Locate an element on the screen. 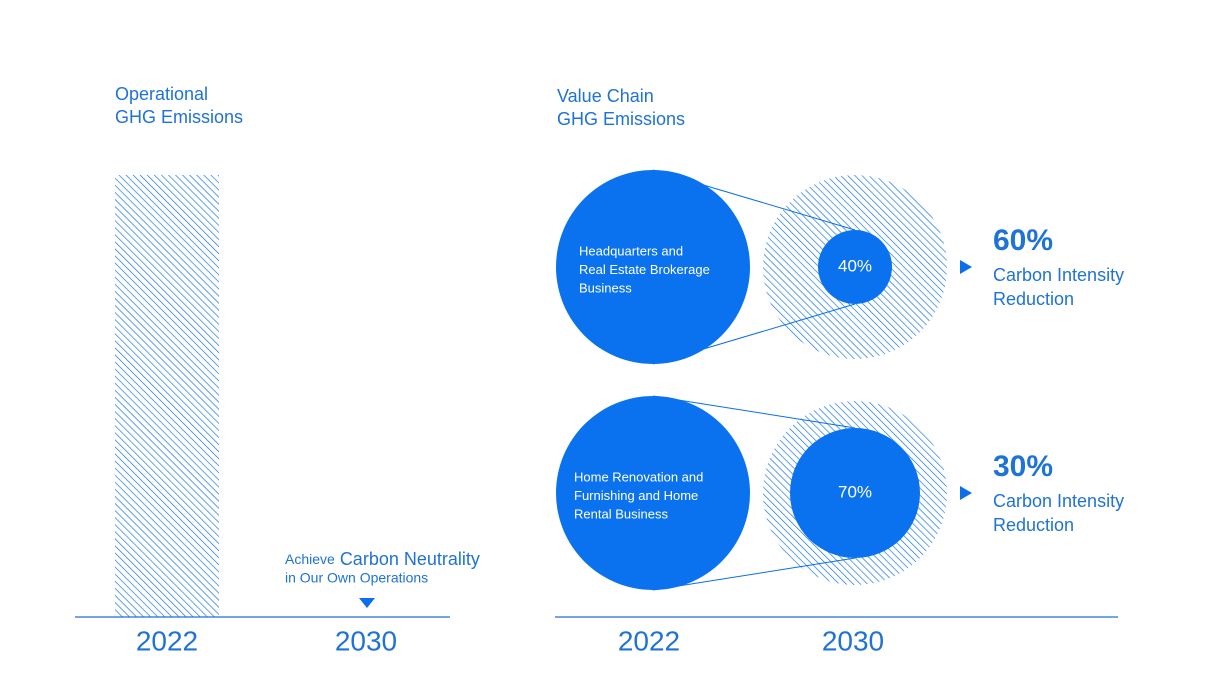 The width and height of the screenshot is (1213, 697). hatched-bar is located at coordinates (167, 396).